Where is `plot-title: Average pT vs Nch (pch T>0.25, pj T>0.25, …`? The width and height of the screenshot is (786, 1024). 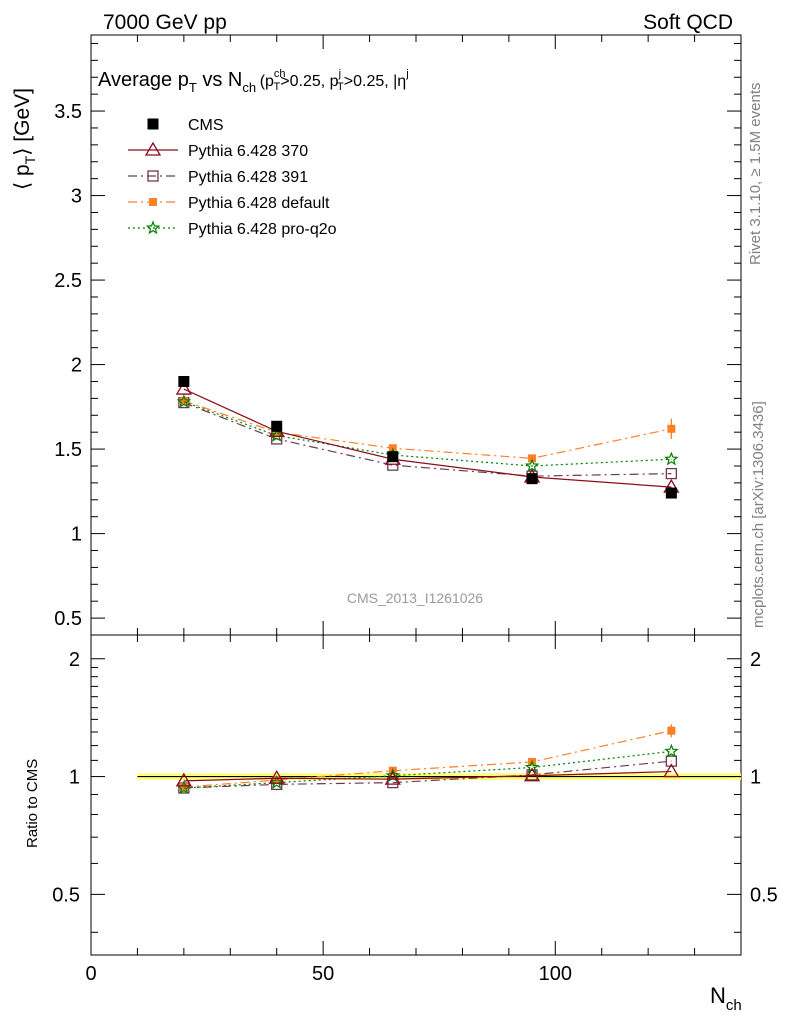 plot-title: Average pT vs Nch (pch T>0.25, pj T>0.25, … is located at coordinates (253, 81).